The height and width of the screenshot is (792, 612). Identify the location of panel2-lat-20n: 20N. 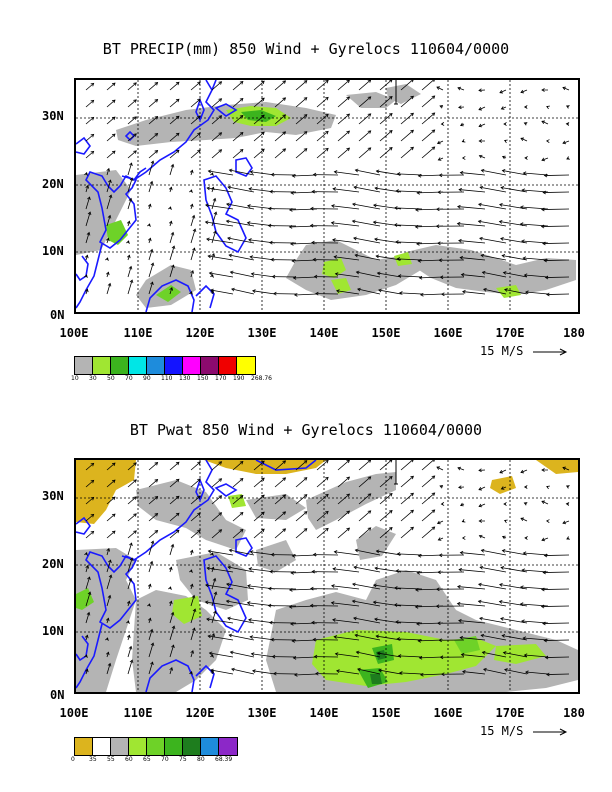
(53, 564).